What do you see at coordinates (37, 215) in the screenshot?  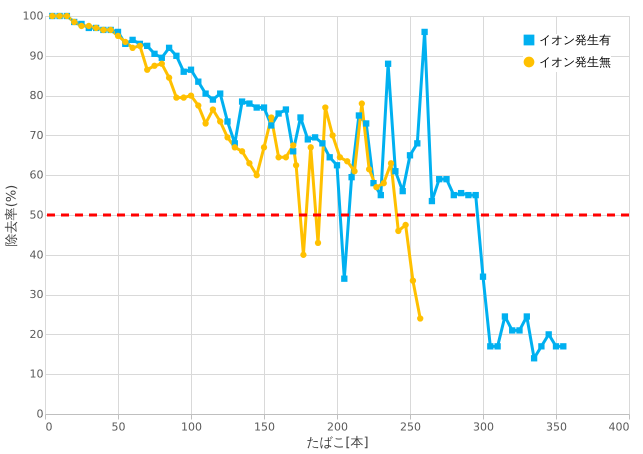 I see `y-tick-label: 50` at bounding box center [37, 215].